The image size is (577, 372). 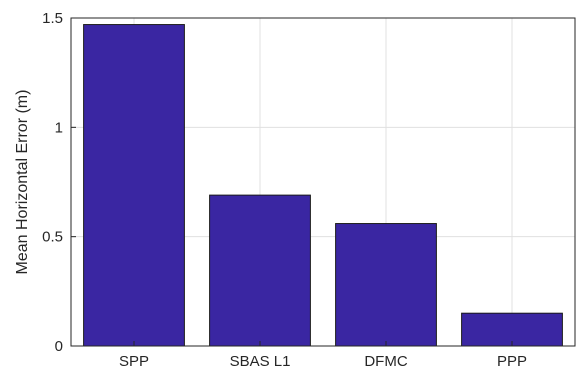 What do you see at coordinates (52, 237) in the screenshot?
I see `y-tick-label: 0.5` at bounding box center [52, 237].